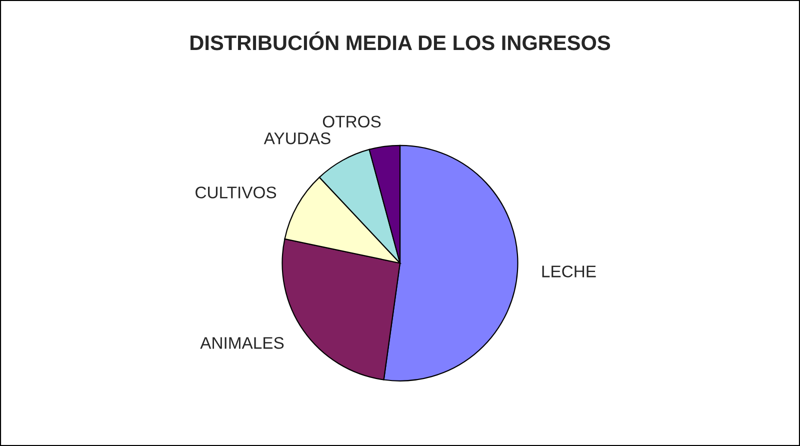  I want to click on slice-label: OTROS, so click(351, 122).